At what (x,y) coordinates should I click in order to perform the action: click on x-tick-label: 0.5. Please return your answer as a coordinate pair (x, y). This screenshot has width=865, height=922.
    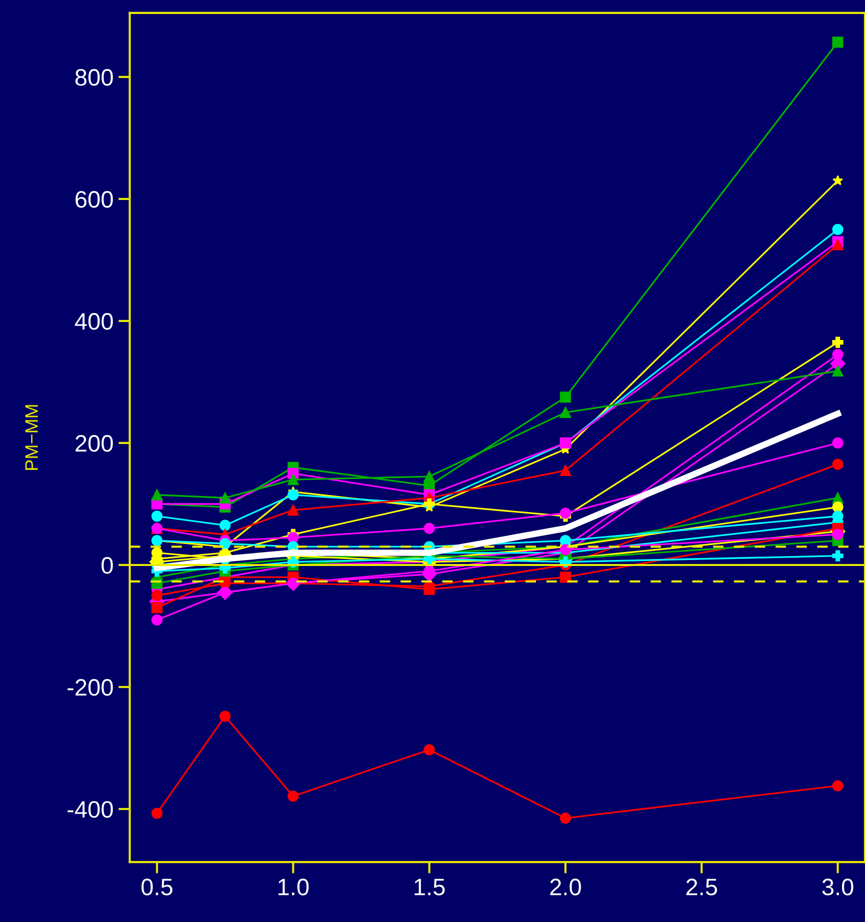
    Looking at the image, I should click on (156, 887).